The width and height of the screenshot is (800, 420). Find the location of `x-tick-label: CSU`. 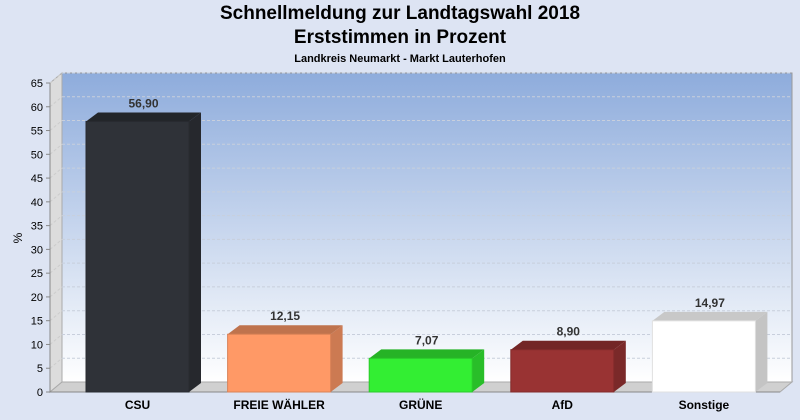

x-tick-label: CSU is located at coordinates (137, 405).